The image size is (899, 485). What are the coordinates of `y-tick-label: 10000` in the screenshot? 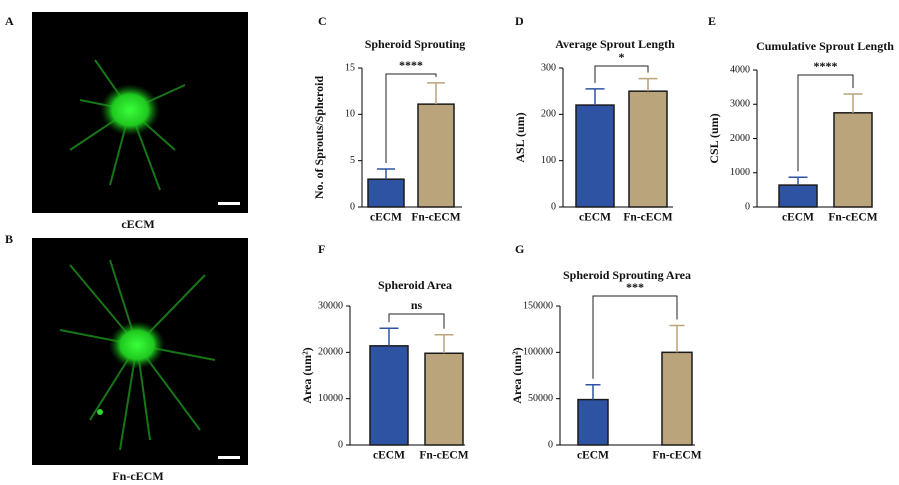 It's located at (330, 398).